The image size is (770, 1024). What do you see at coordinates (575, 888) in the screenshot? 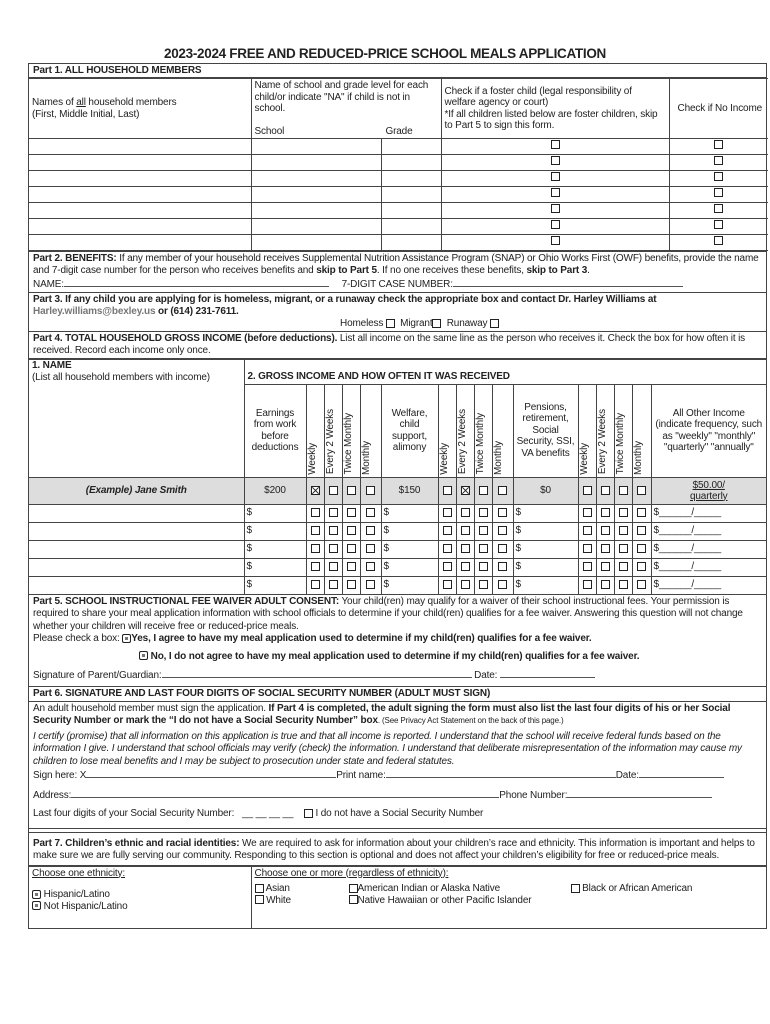
I see `black-checkbox` at bounding box center [575, 888].